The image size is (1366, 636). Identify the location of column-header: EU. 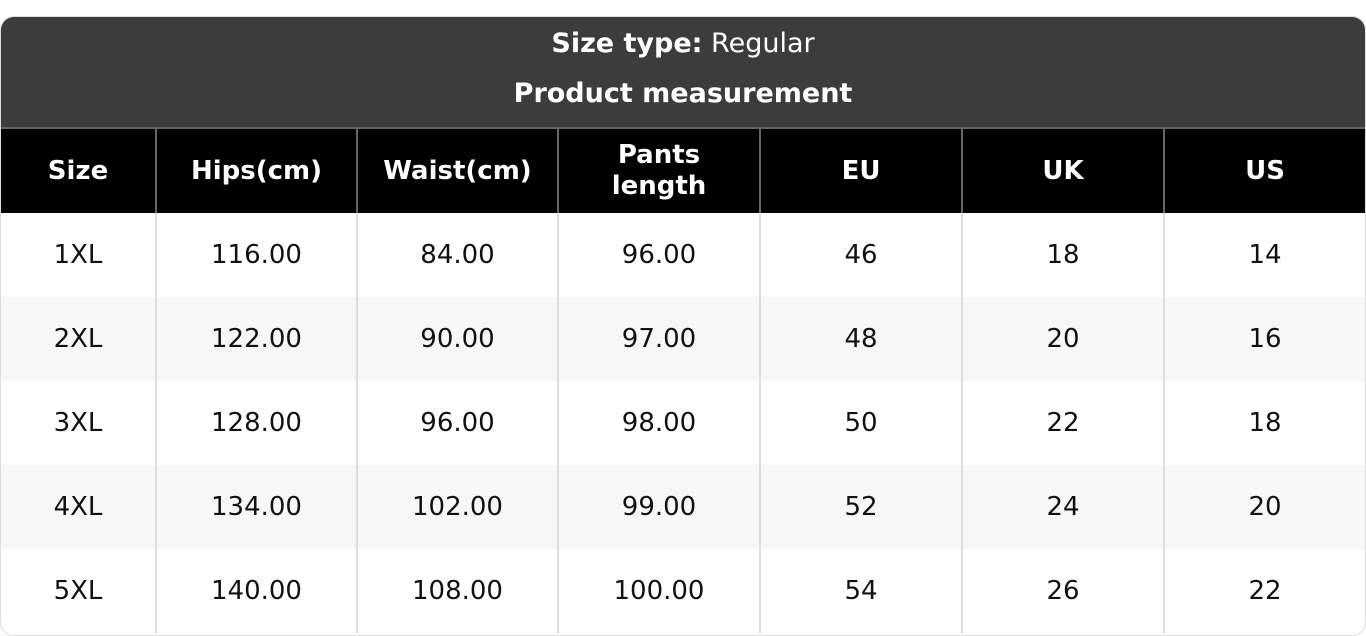
(860, 171).